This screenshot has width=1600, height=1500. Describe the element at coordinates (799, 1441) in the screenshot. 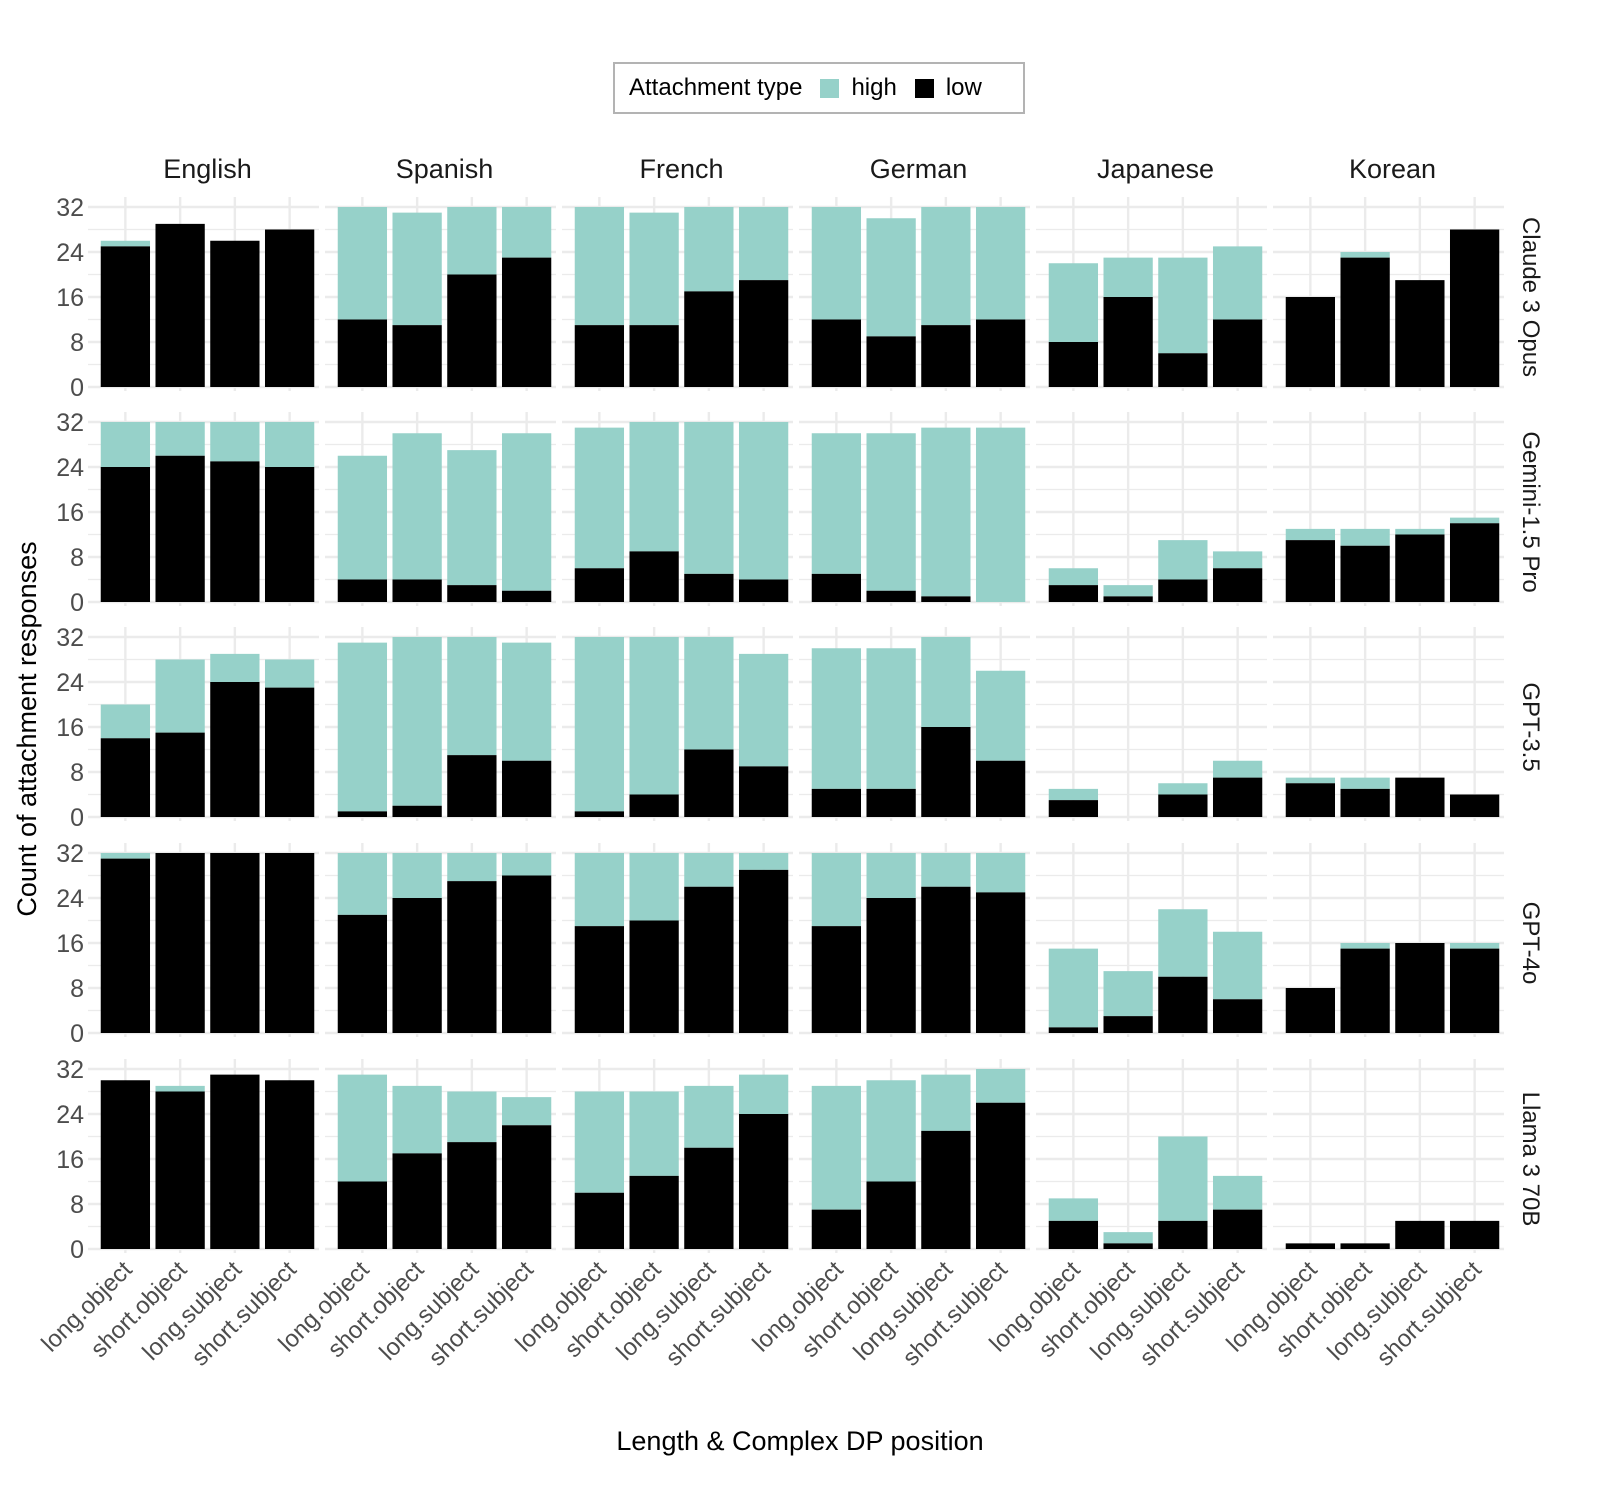

I see `x-axis-title: Length & Complex DP position` at that location.